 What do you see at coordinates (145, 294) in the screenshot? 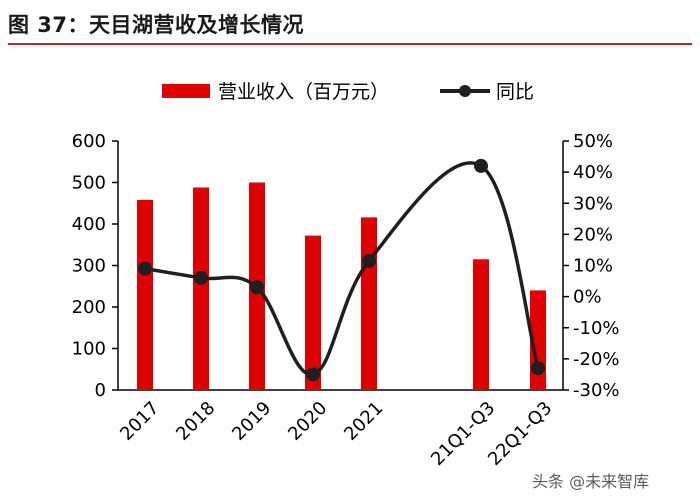
I see `revenue-bar-2017` at bounding box center [145, 294].